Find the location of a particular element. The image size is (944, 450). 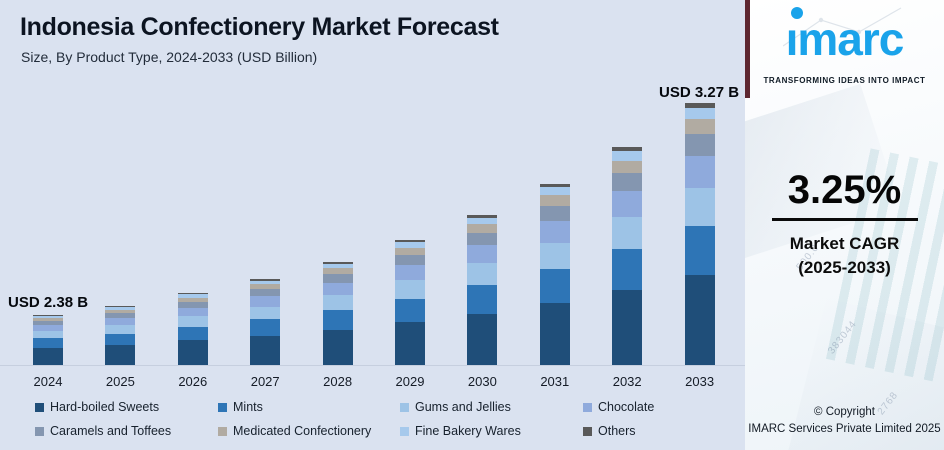

legend-item-hard-boiled-sweets: Hard-boiled Sweets is located at coordinates (126, 407).